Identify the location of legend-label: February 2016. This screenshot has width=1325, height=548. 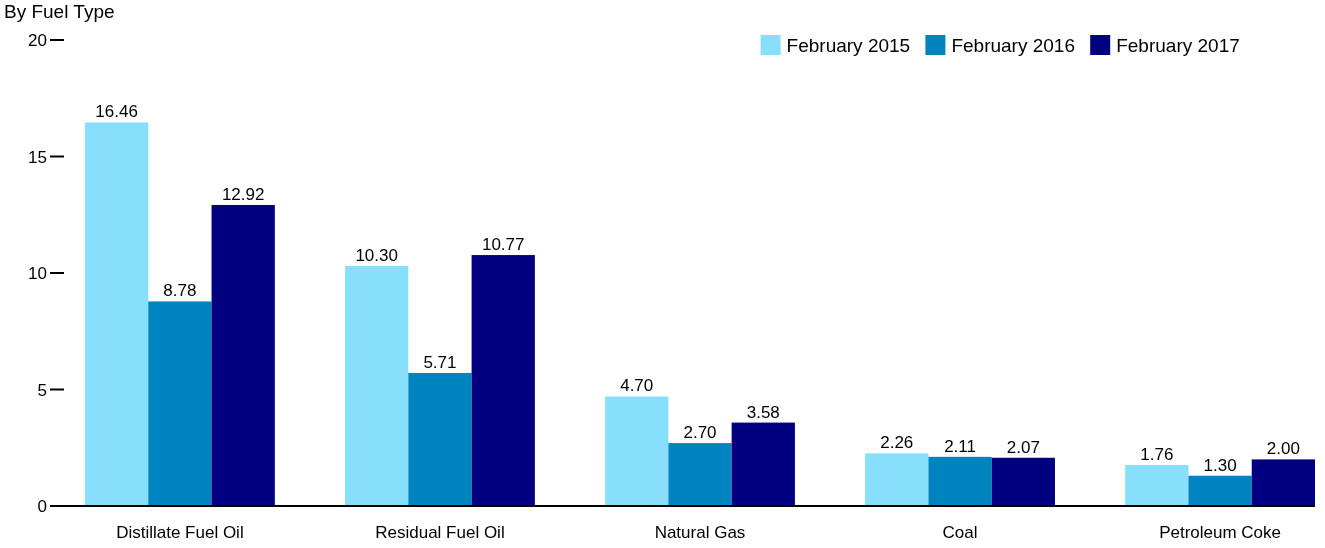
(1013, 45).